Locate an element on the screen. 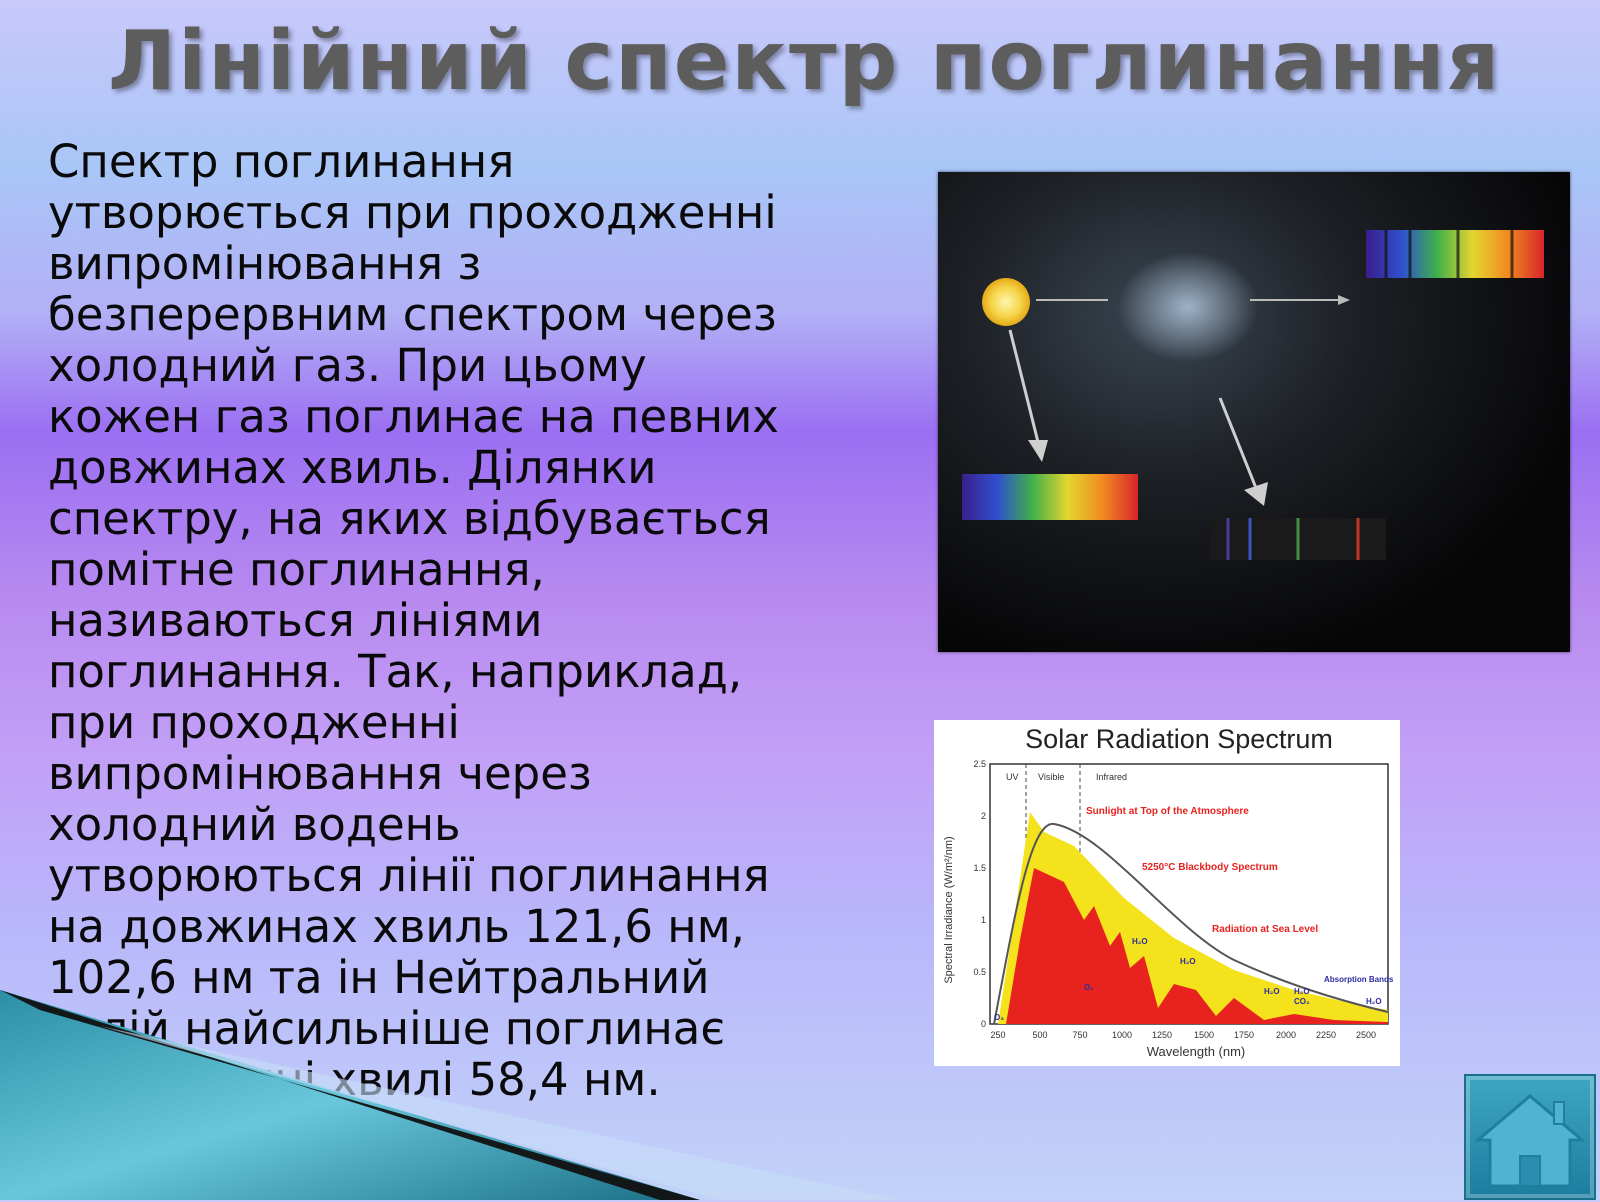 This screenshot has width=1600, height=1202. annotation-top-atmosphere: Sunlight at Top of the Atmosphere is located at coordinates (1167, 811).